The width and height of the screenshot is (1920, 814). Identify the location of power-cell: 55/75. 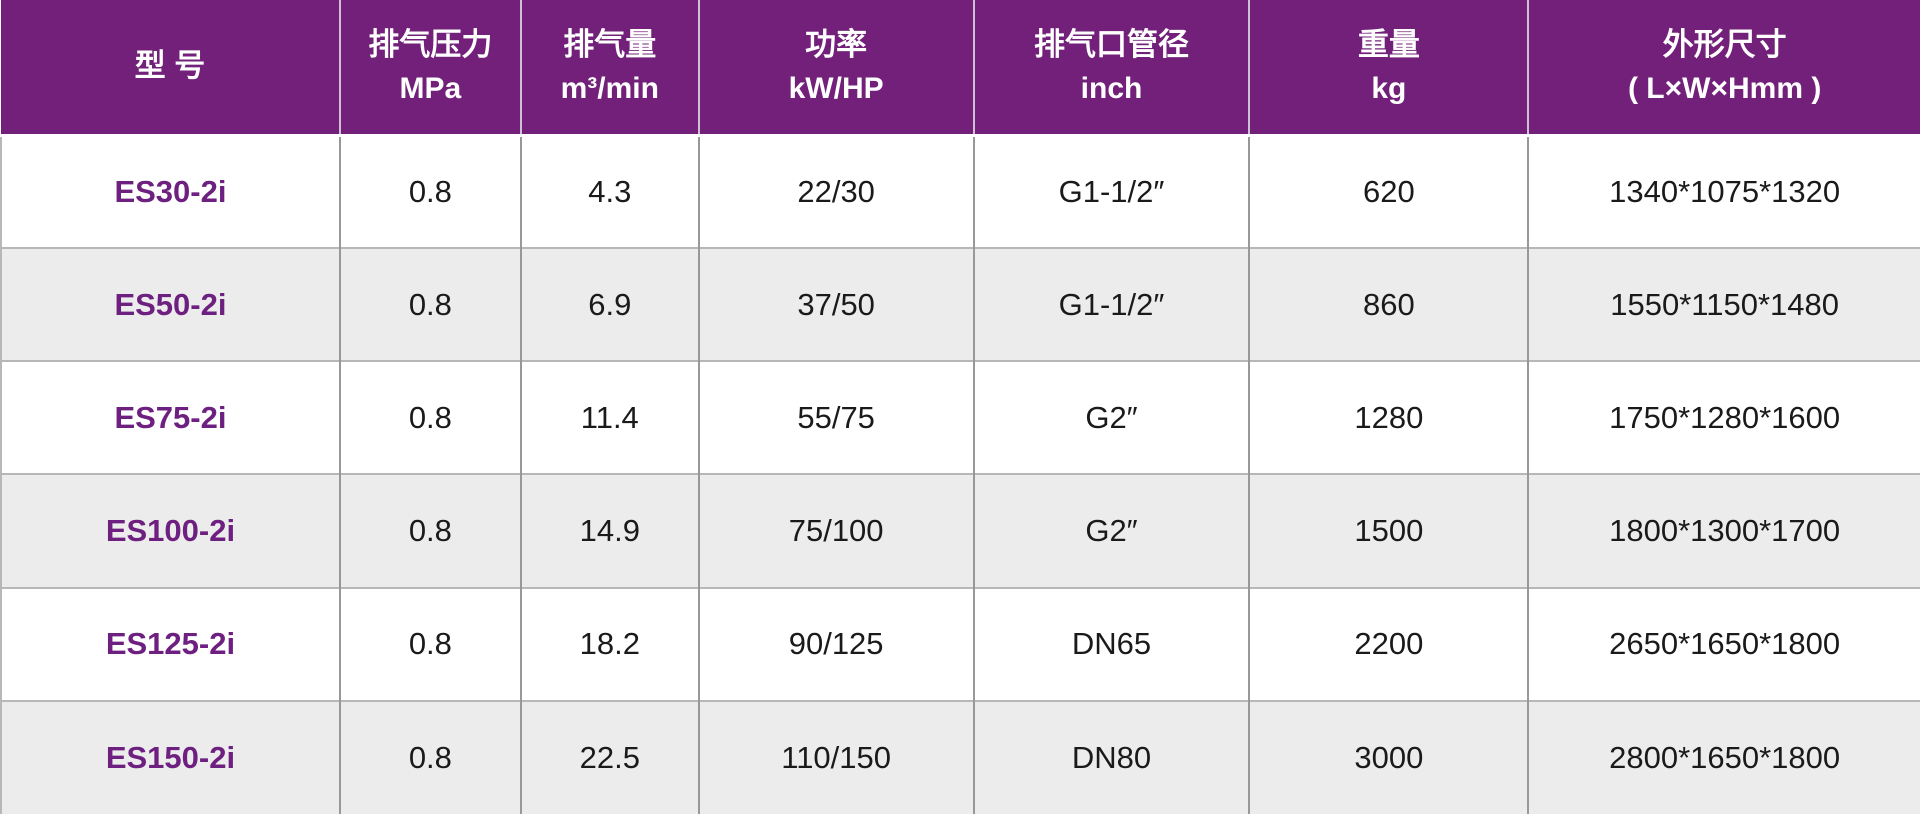
(836, 417).